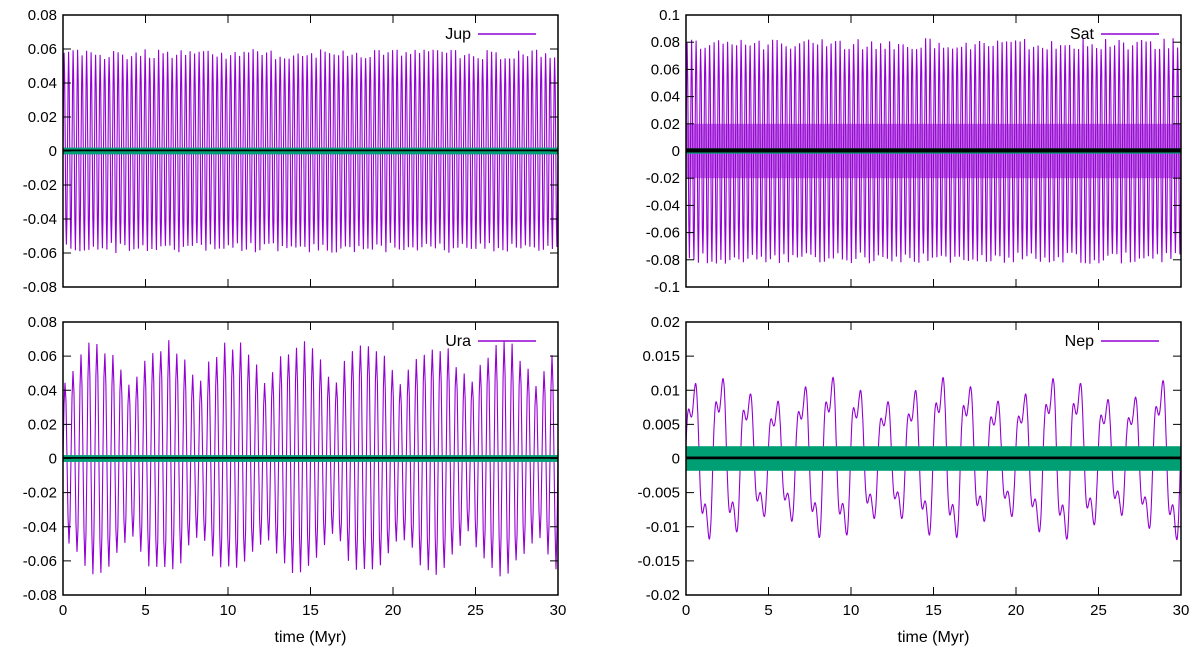 The height and width of the screenshot is (657, 1200). I want to click on y-tick-label: -0.005, so click(658, 493).